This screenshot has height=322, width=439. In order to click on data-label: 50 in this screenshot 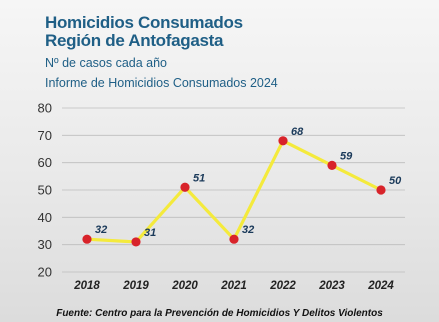, I will do `click(395, 181)`.